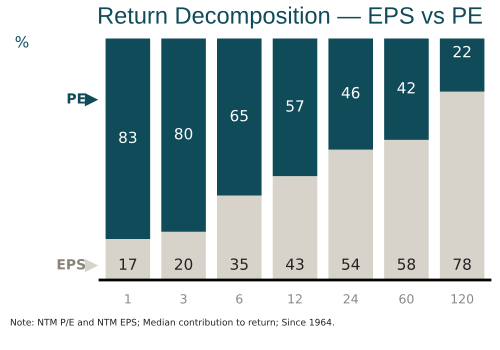  What do you see at coordinates (463, 299) in the screenshot?
I see `x-tick-label: 120` at bounding box center [463, 299].